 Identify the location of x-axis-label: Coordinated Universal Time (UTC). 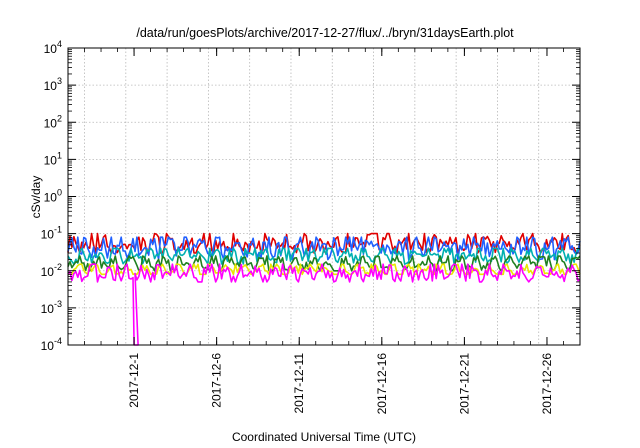
(324, 437).